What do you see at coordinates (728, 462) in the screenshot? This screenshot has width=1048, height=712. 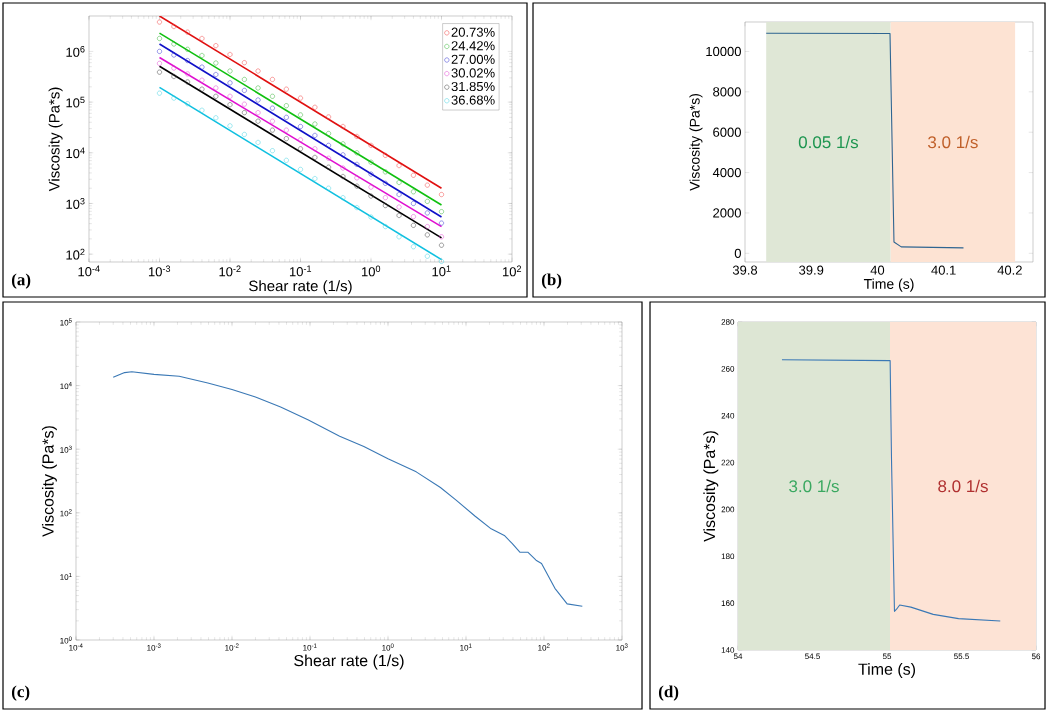 I see `y-tick-label: 220` at bounding box center [728, 462].